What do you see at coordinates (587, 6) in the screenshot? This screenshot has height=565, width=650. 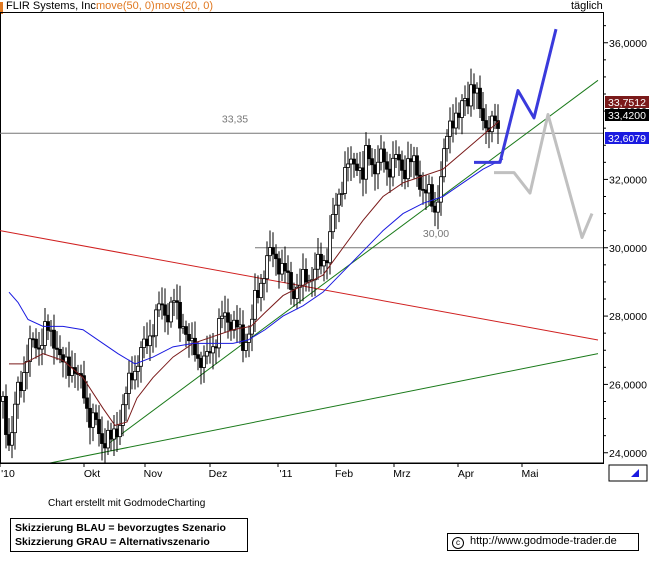 I see `period-label: täglich` at bounding box center [587, 6].